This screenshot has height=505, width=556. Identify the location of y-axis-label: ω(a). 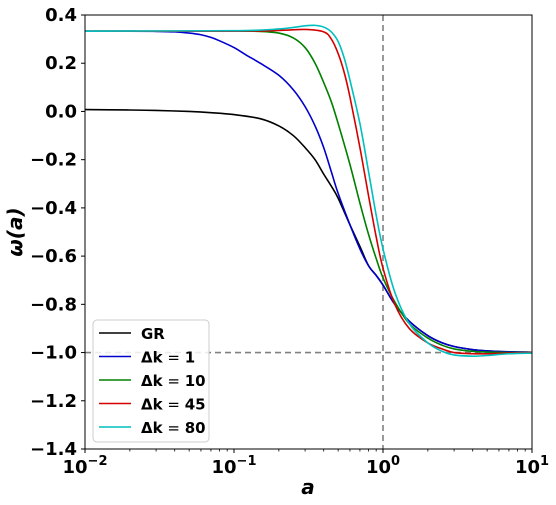
(15, 231).